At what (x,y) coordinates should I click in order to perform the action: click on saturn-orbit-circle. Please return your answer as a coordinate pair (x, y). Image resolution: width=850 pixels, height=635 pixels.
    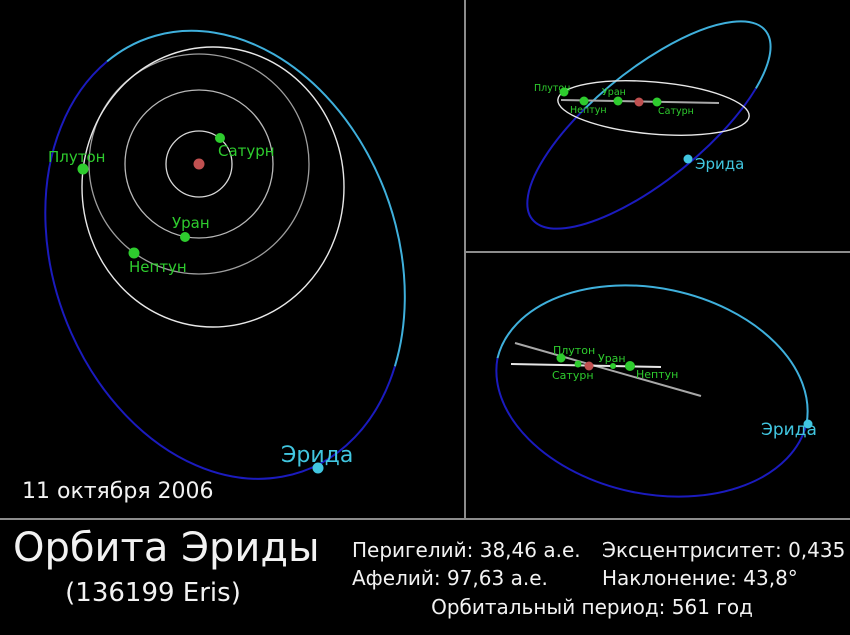
    Looking at the image, I should click on (199, 164).